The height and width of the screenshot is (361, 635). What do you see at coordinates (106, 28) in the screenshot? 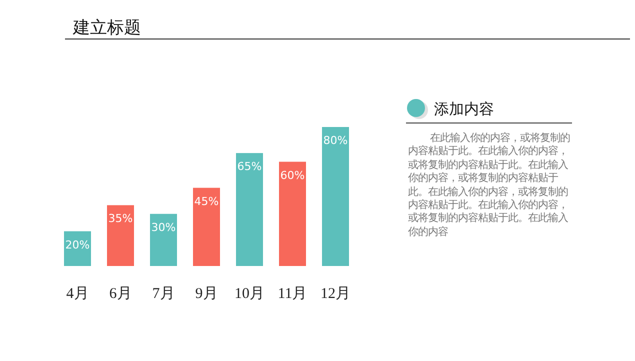
I see `chart-title: 建立标题` at bounding box center [106, 28].